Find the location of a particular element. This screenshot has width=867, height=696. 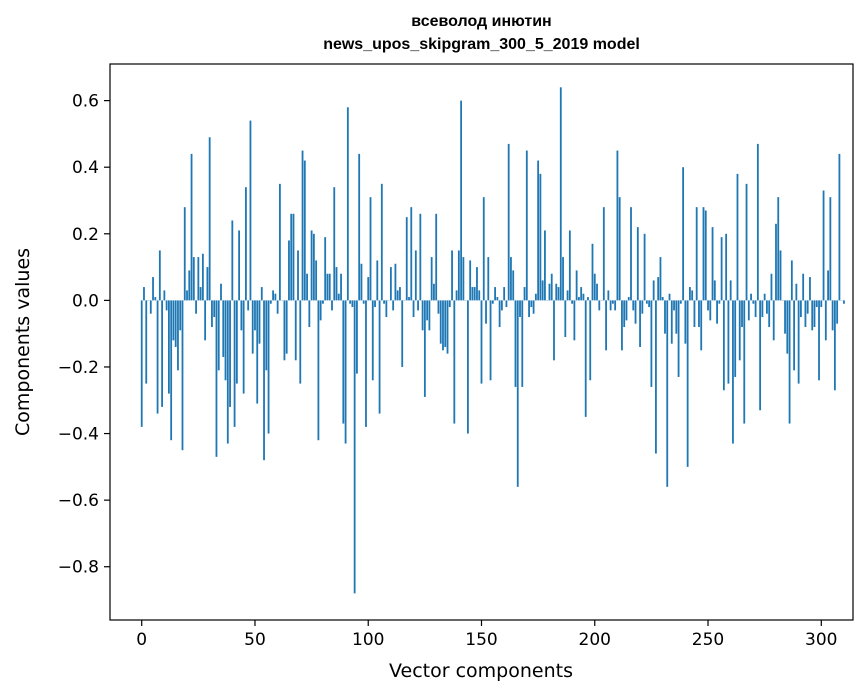

y-tick-label-1: −0.6 is located at coordinates (78, 501).